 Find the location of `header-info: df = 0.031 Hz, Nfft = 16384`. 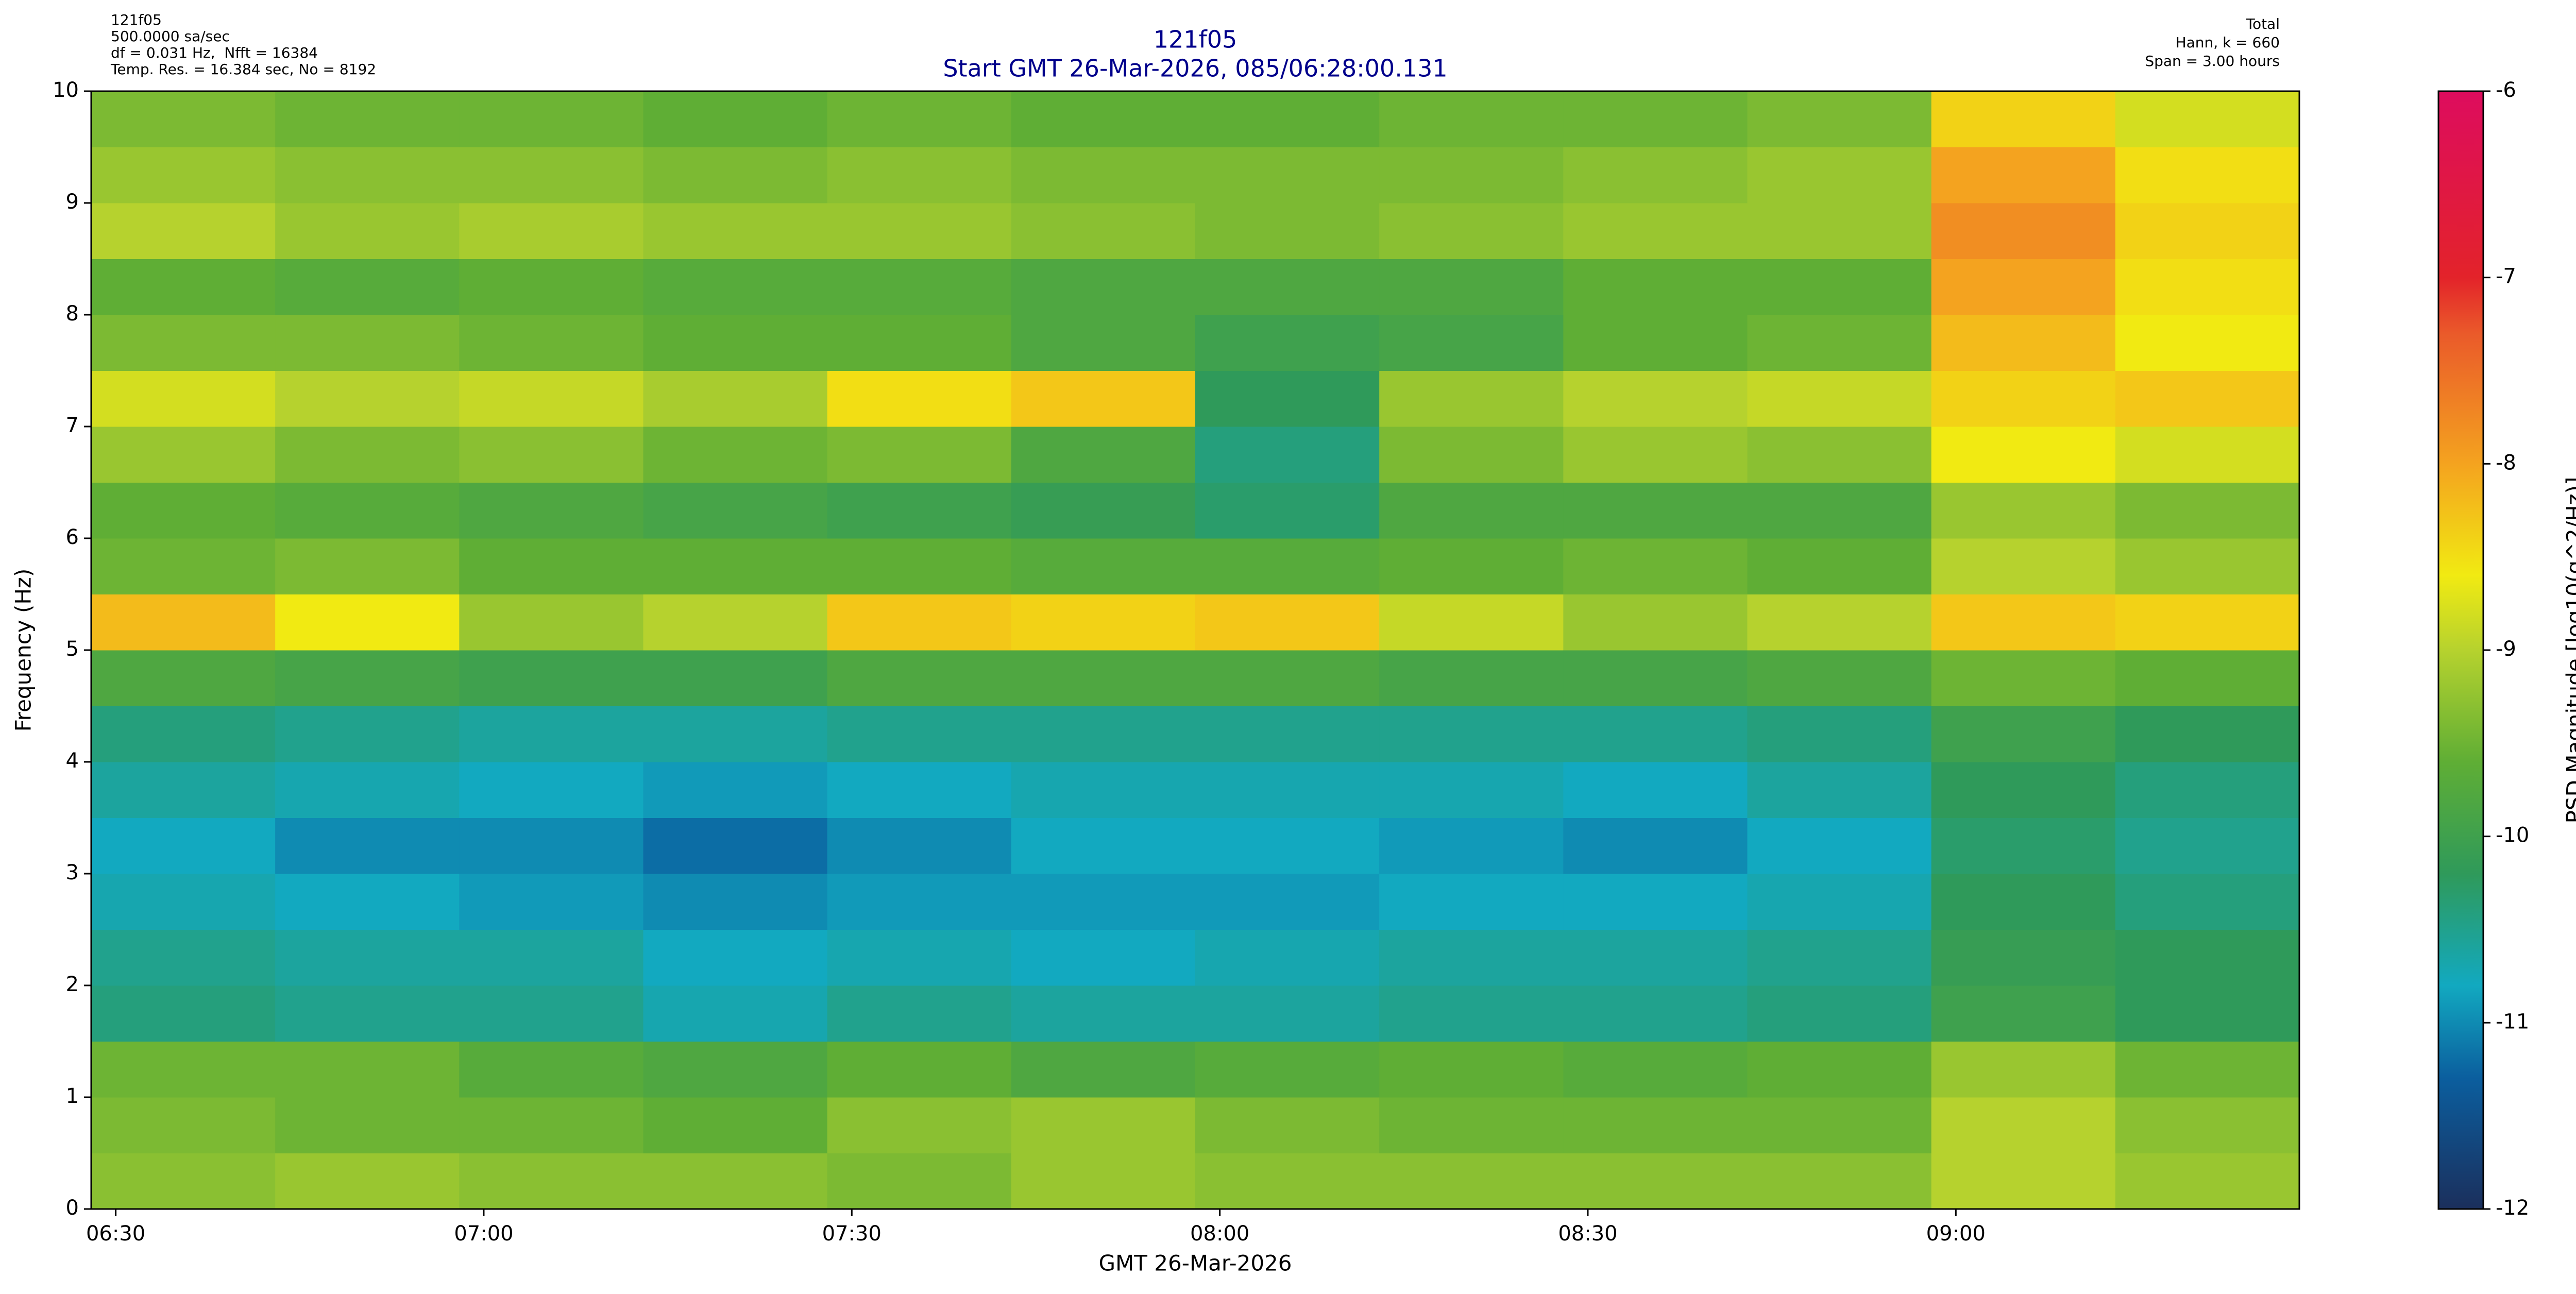

header-info: df = 0.031 Hz, Nfft = 16384 is located at coordinates (214, 52).